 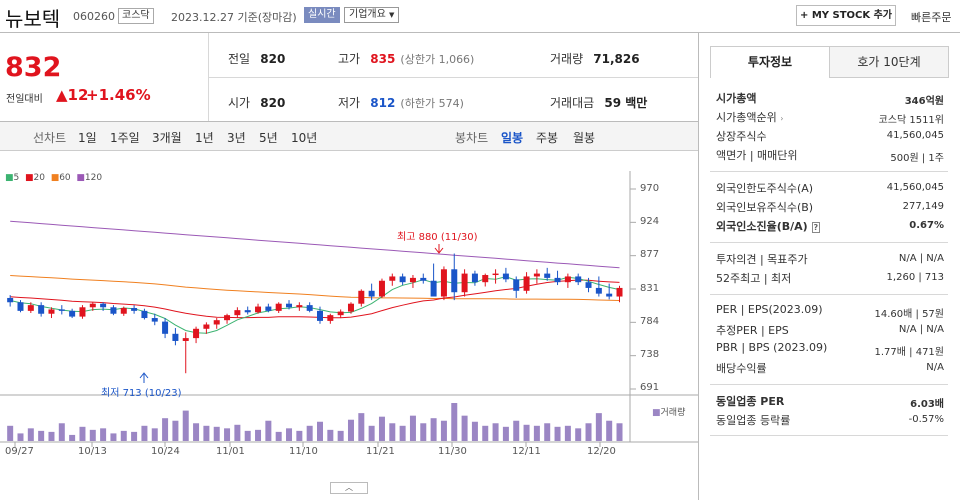 I want to click on realtime-button: 실시간, so click(x=322, y=15).